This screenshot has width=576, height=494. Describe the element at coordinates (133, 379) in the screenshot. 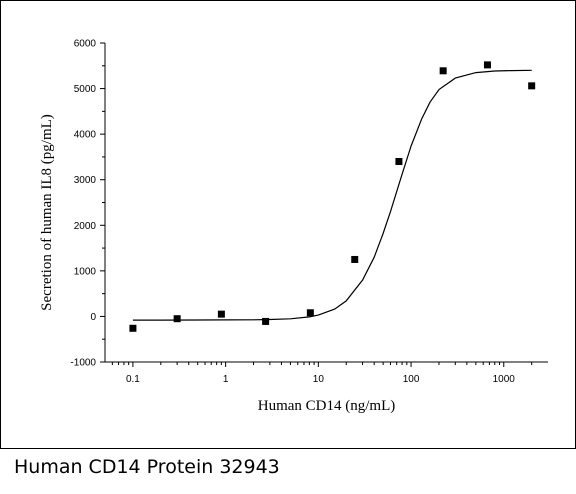

I see `x-tick-label: 0.1` at that location.